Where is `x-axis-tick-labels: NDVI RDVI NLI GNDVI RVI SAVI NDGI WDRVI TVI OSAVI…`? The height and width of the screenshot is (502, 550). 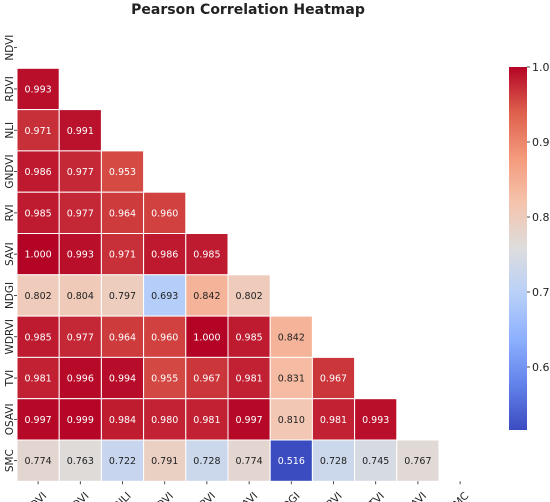 x-axis-tick-labels: NDVI RDVI NLI GNDVI RVI SAVI NDGI WDRVI TVI OSAVI… is located at coordinates (246, 491).